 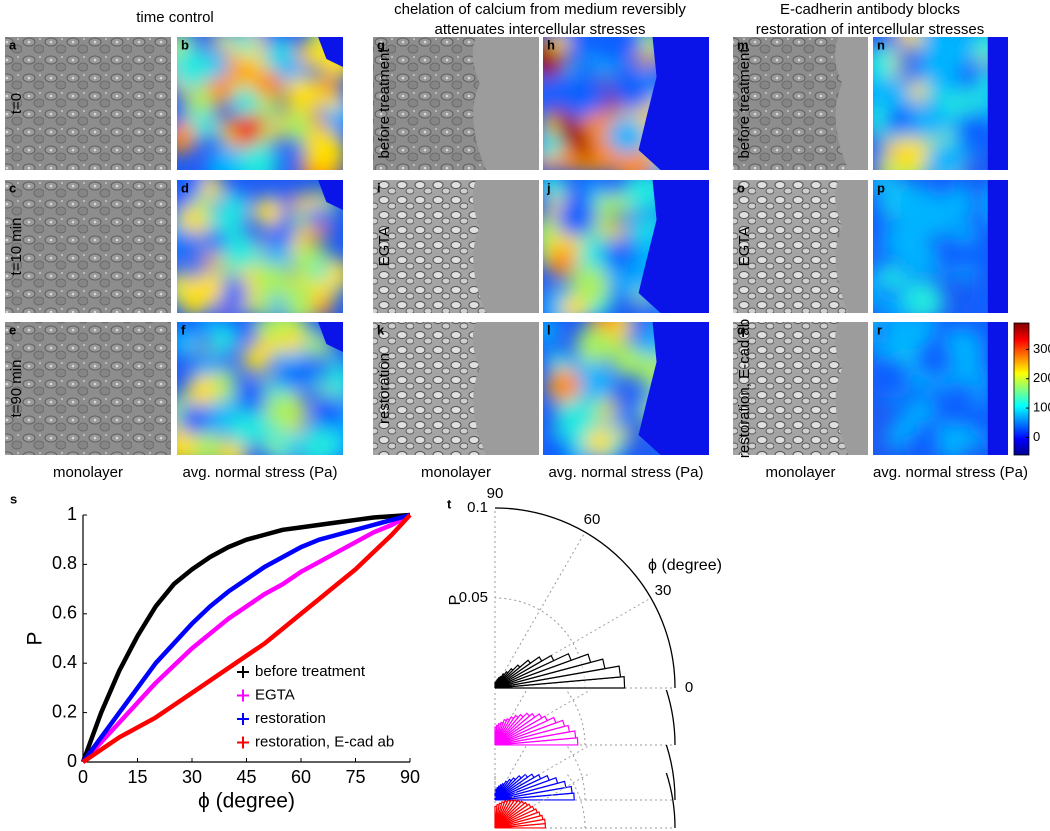 What do you see at coordinates (548, 187) in the screenshot?
I see `panel-letter: j` at bounding box center [548, 187].